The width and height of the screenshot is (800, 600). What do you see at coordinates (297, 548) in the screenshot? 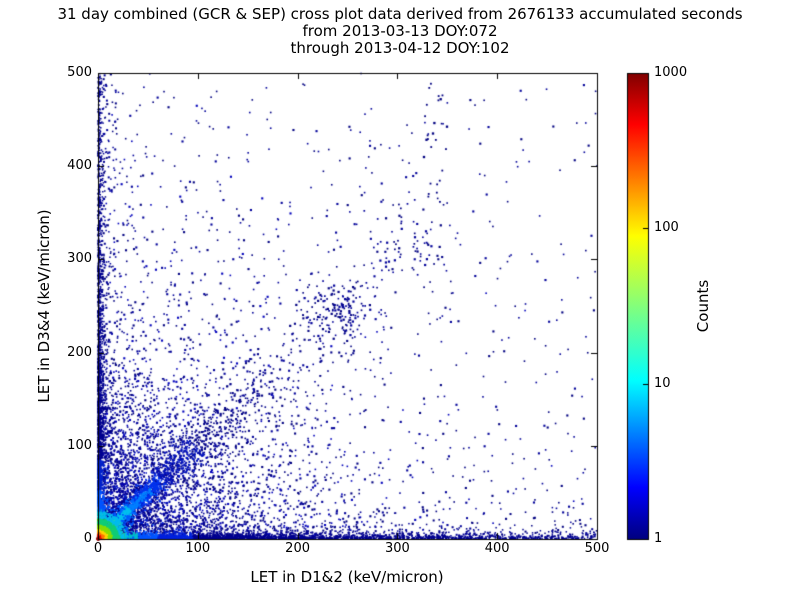
I see `x-tick-label: 200` at bounding box center [297, 548].